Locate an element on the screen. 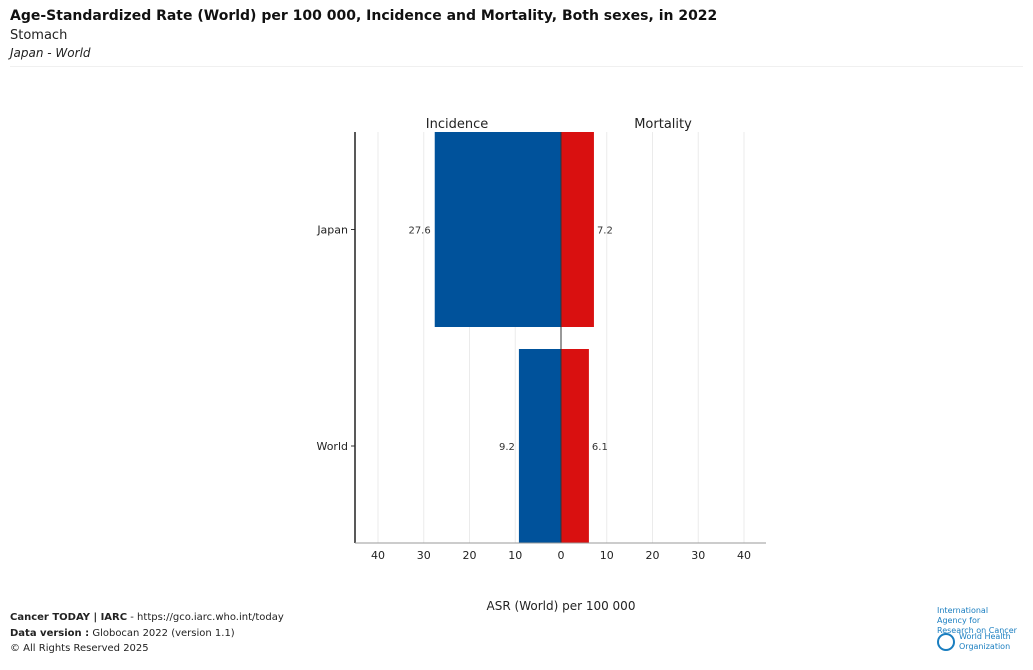  mortality-data-label: 6.1 is located at coordinates (600, 447).